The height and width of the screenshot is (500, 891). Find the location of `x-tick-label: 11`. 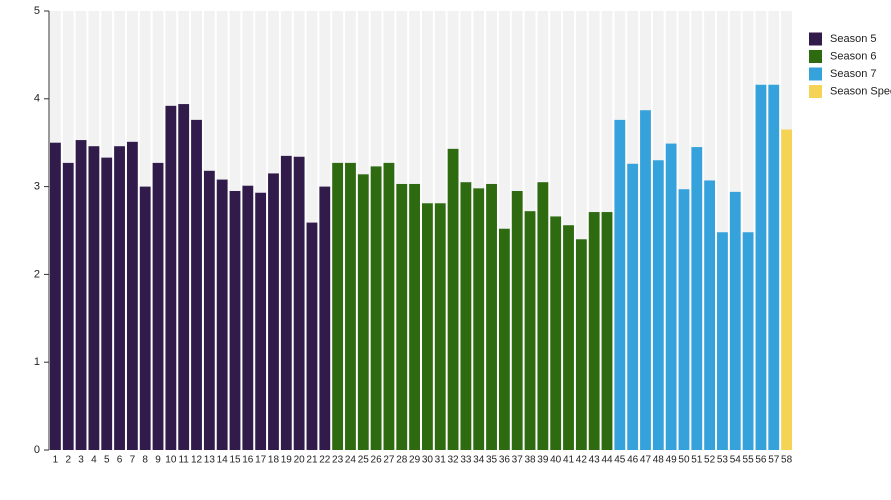

x-tick-label: 11 is located at coordinates (183, 460).